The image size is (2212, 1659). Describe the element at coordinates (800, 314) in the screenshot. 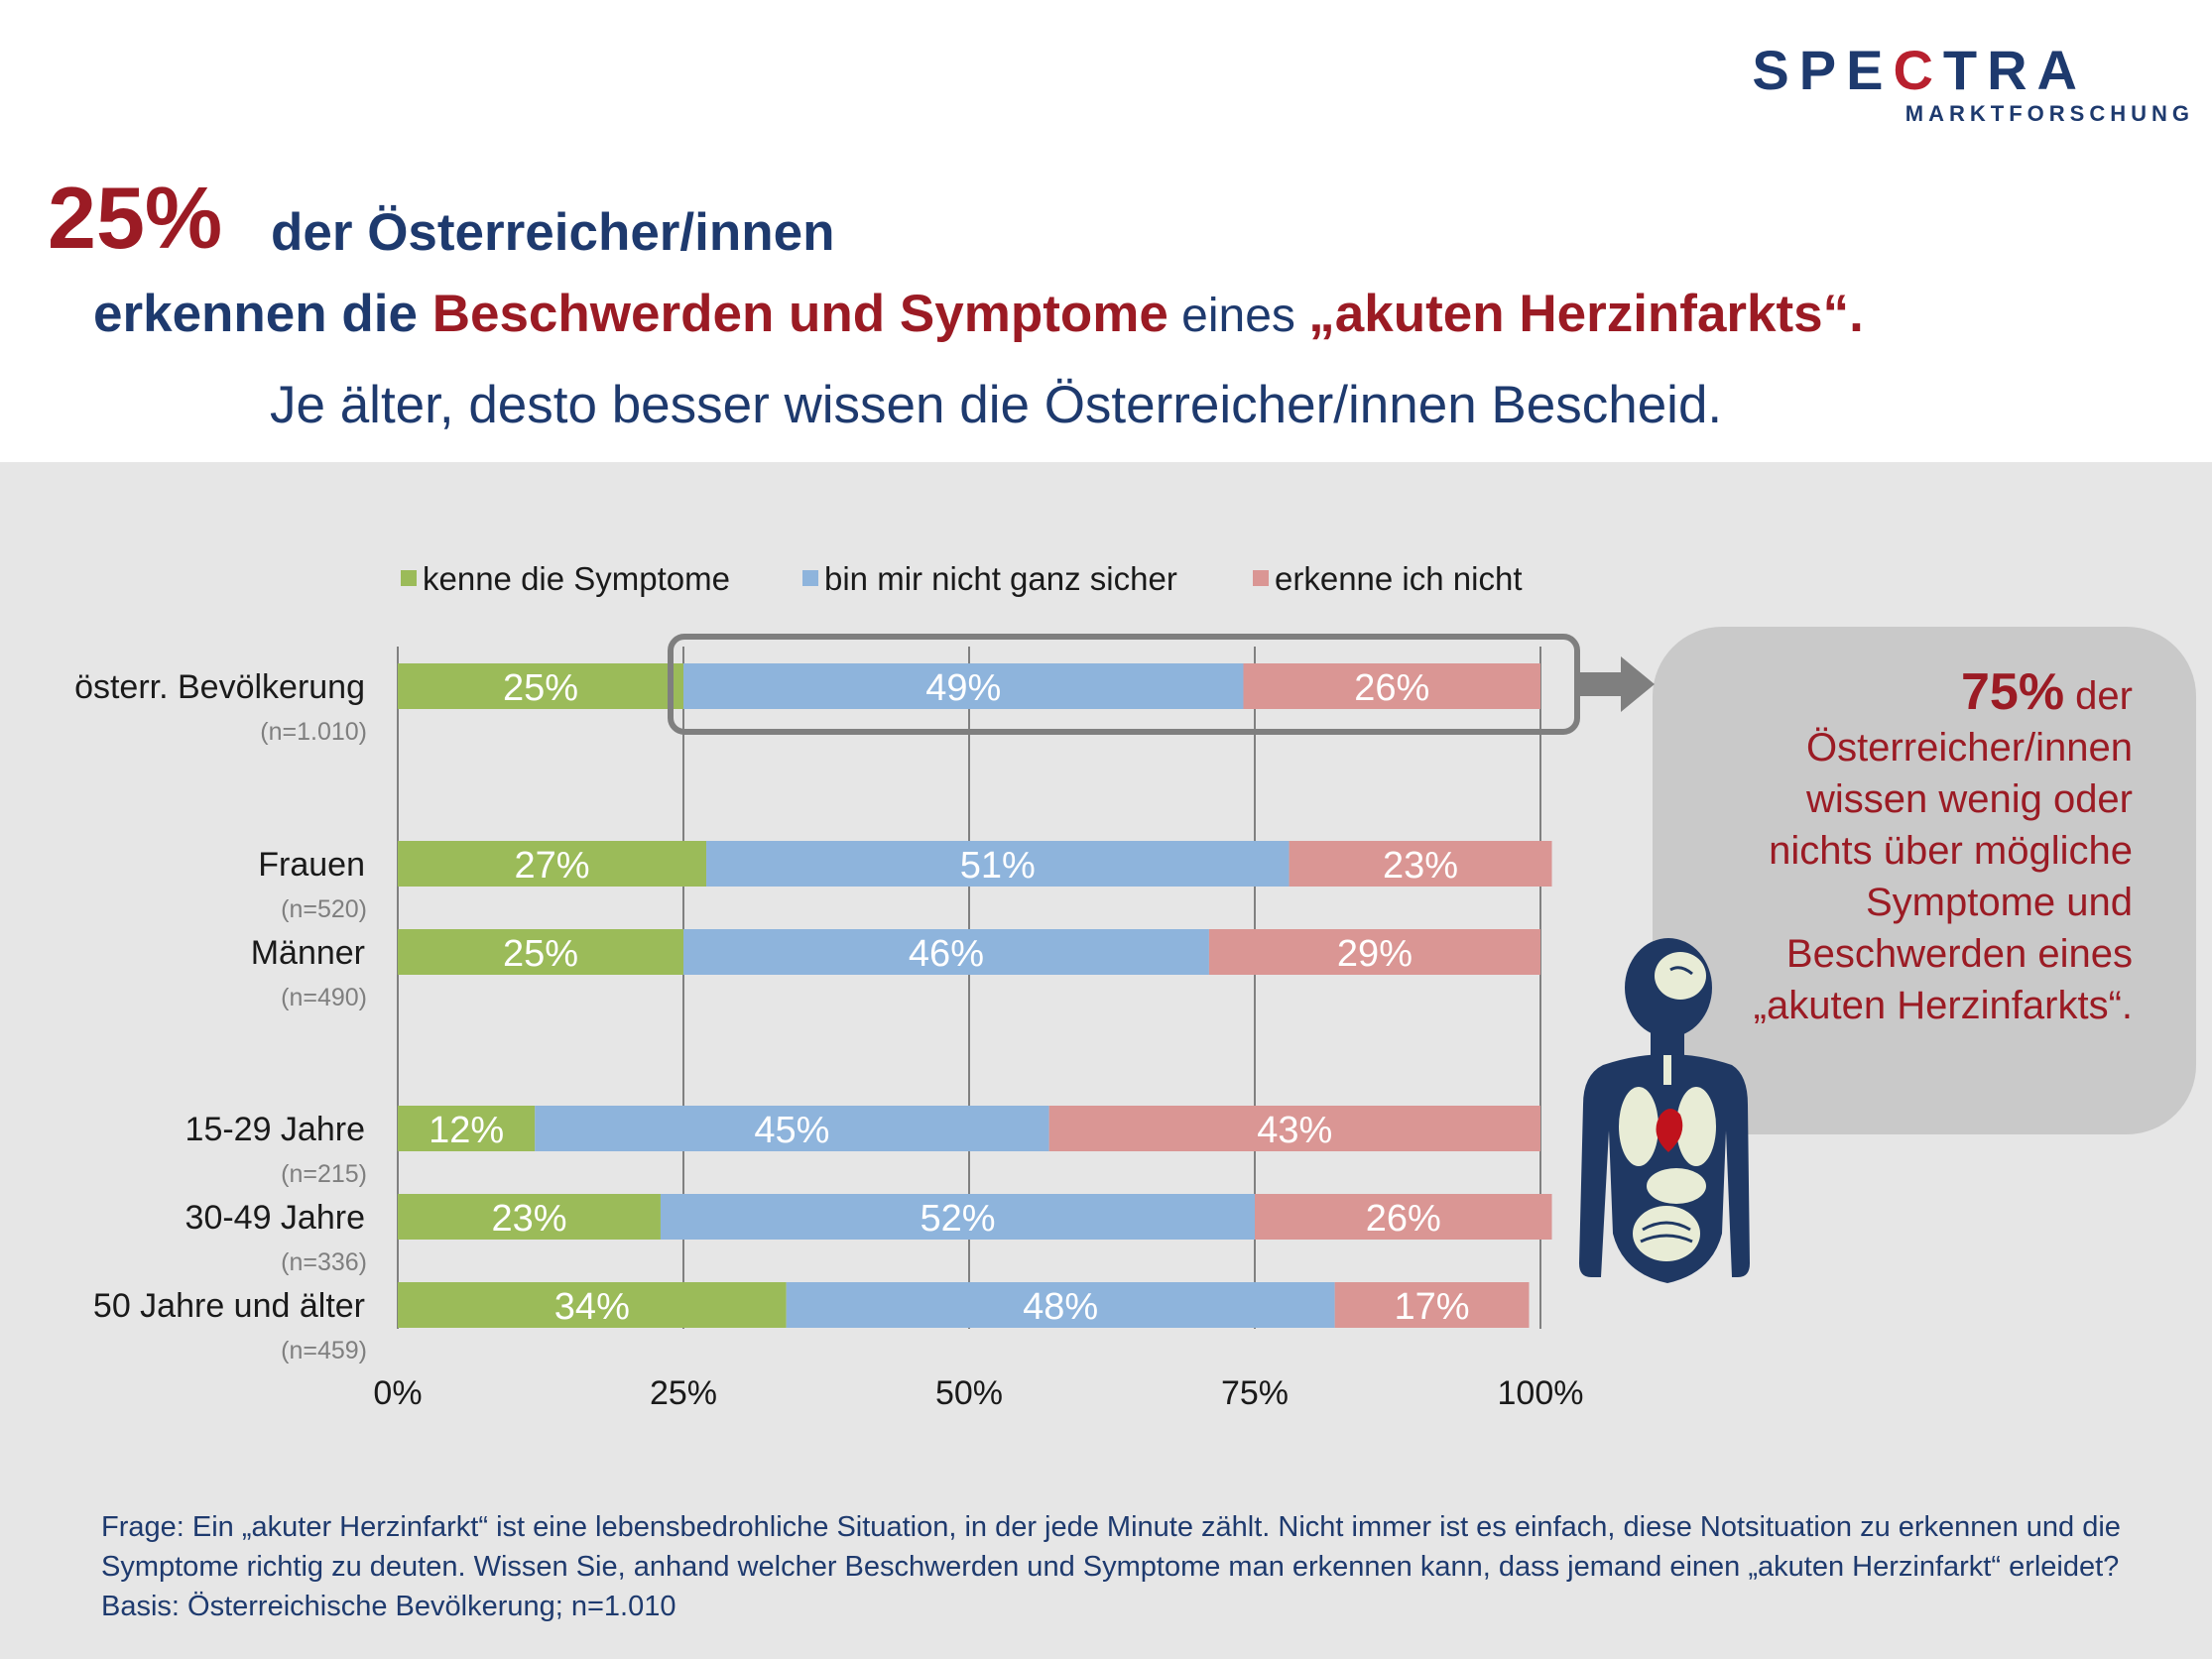

I see `headline-line2-b: Beschwerden und Symptome` at that location.